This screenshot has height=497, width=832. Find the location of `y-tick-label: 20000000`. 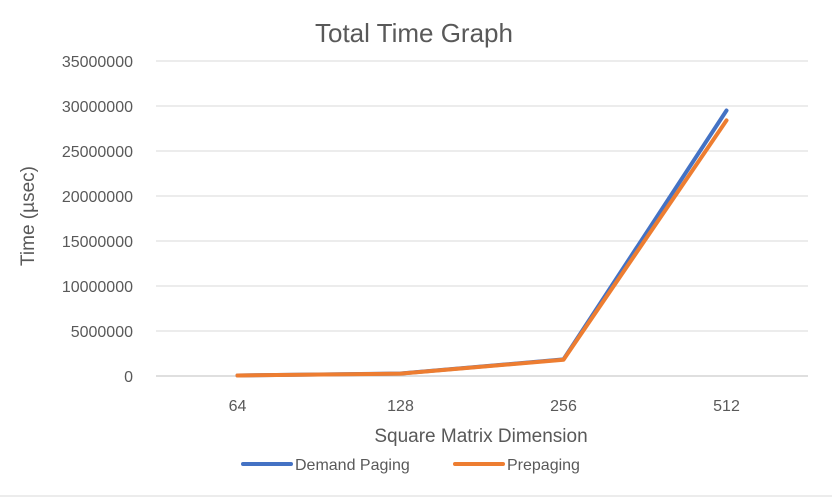

y-tick-label: 20000000 is located at coordinates (97, 197).